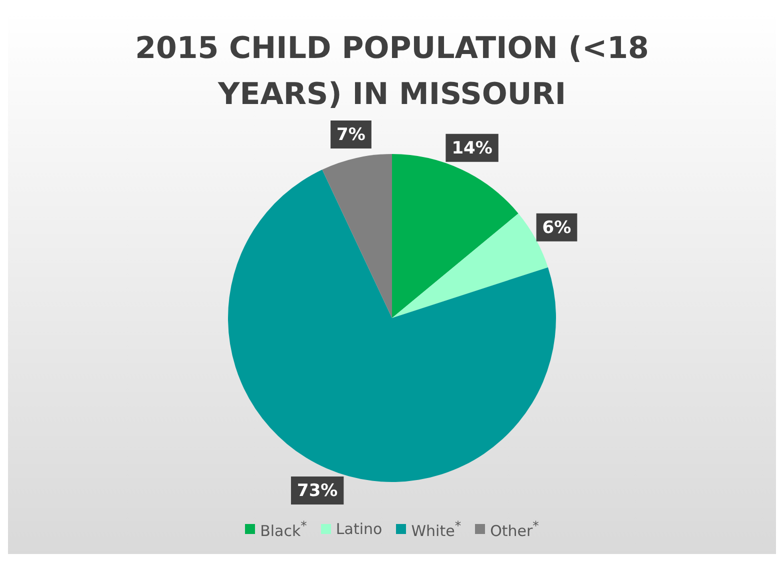  What do you see at coordinates (283, 529) in the screenshot?
I see `legend-label: Black$^{*}$` at bounding box center [283, 529].